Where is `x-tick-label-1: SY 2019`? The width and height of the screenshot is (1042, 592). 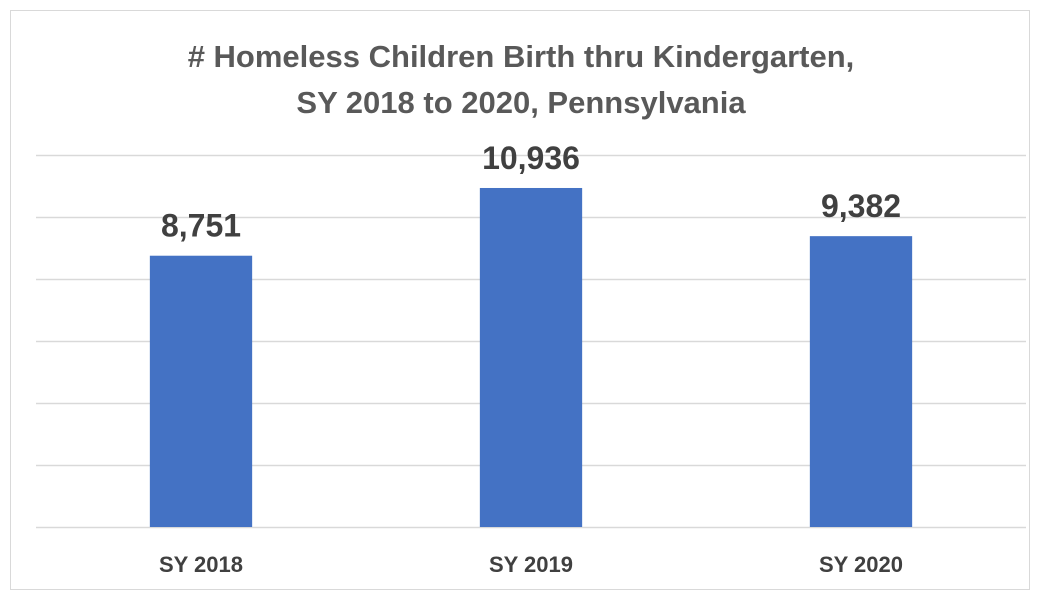
x-tick-label-1: SY 2019 is located at coordinates (531, 564).